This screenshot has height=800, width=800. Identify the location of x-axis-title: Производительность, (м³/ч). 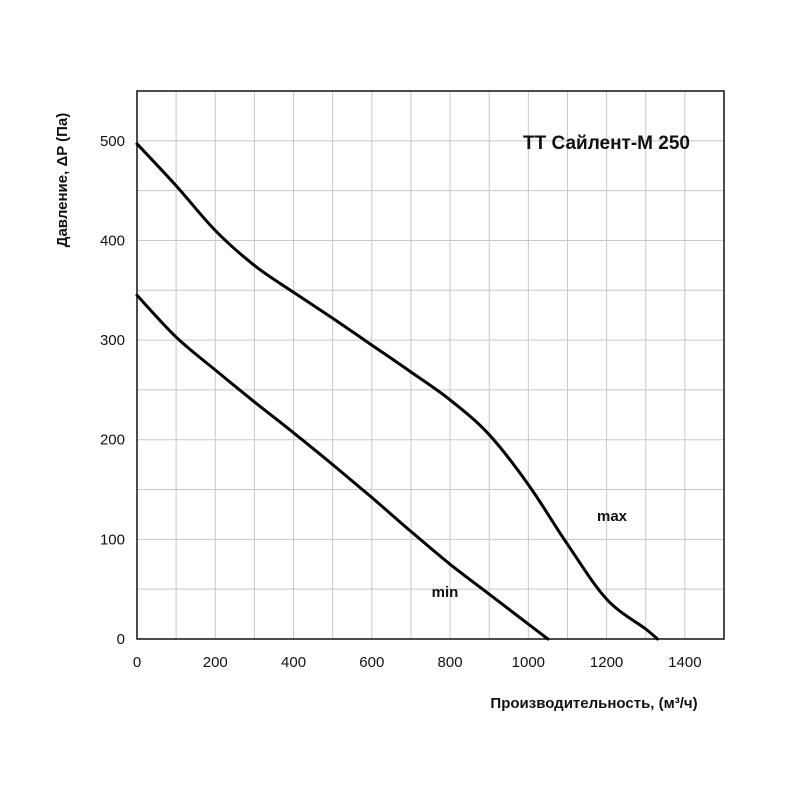
(593, 703).